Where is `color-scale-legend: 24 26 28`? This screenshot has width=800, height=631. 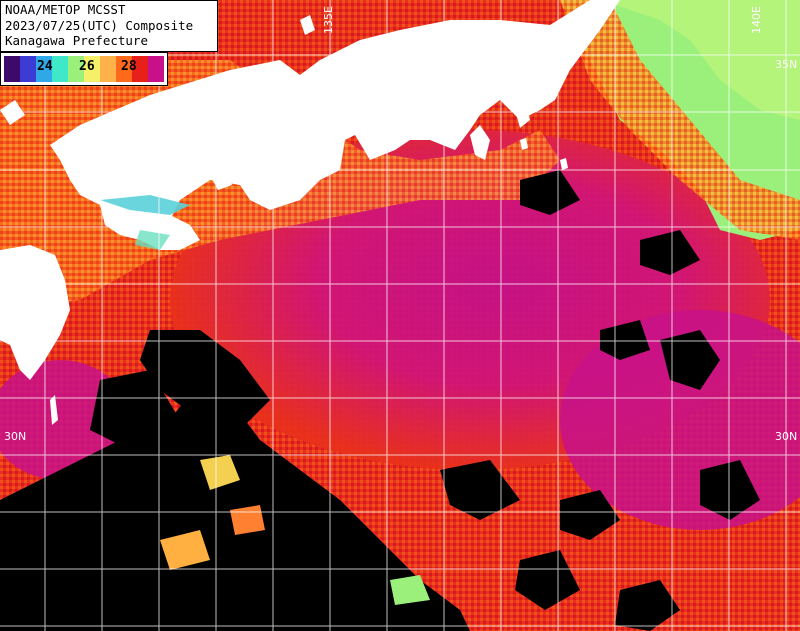 color-scale-legend: 24 26 28 is located at coordinates (84, 69).